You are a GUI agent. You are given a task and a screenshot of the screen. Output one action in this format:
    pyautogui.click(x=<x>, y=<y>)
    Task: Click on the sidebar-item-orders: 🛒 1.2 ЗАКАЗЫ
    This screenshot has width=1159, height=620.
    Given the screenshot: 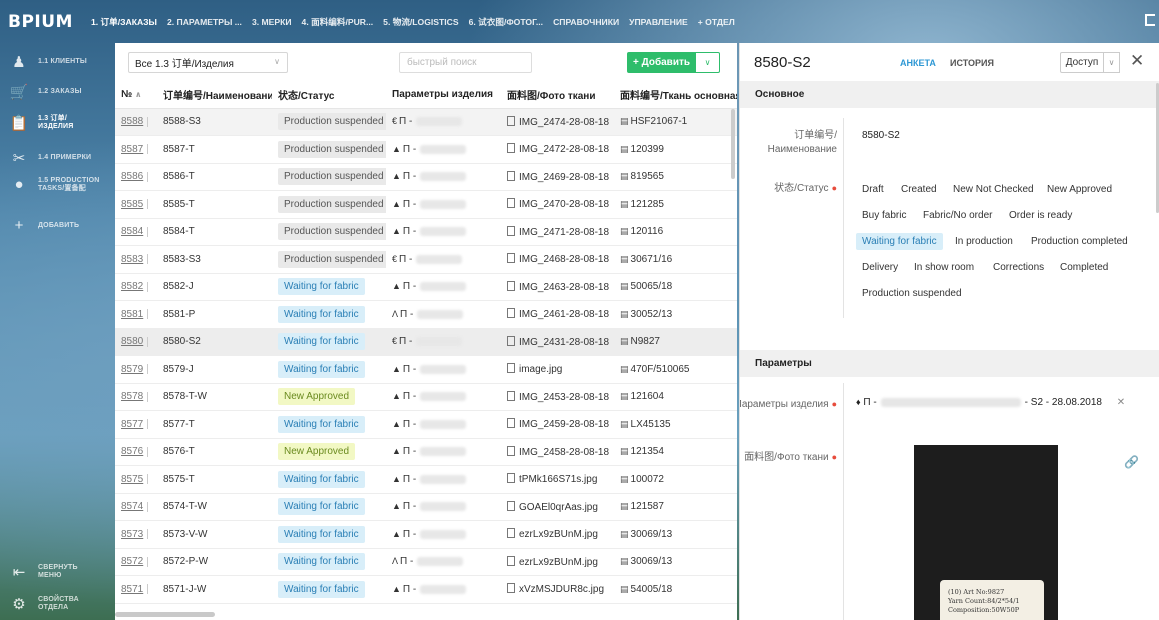 What is the action you would take?
    pyautogui.click(x=57, y=92)
    